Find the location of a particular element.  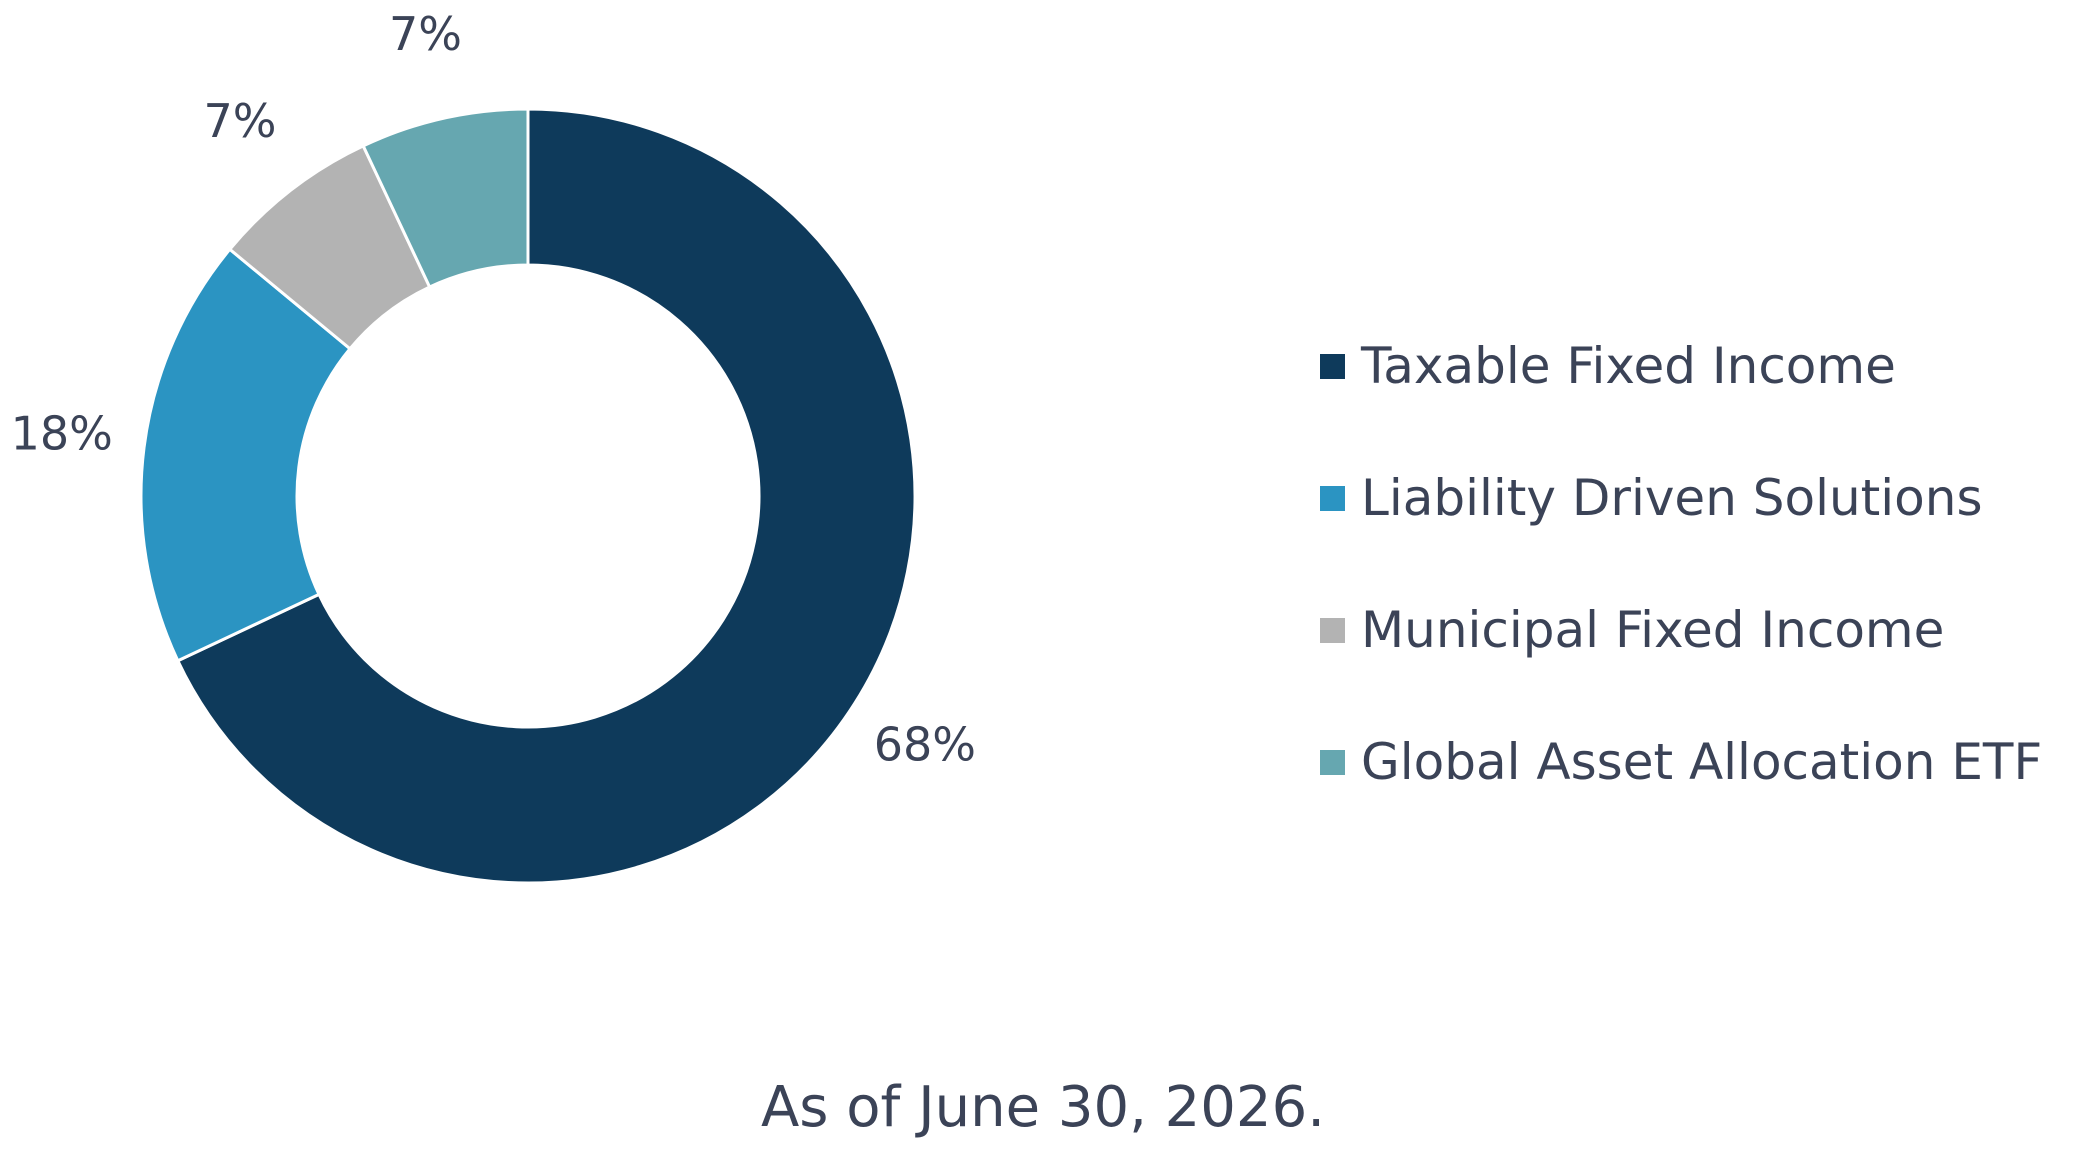

donut-slice-global-asset-allocation-etf is located at coordinates (445, 198).